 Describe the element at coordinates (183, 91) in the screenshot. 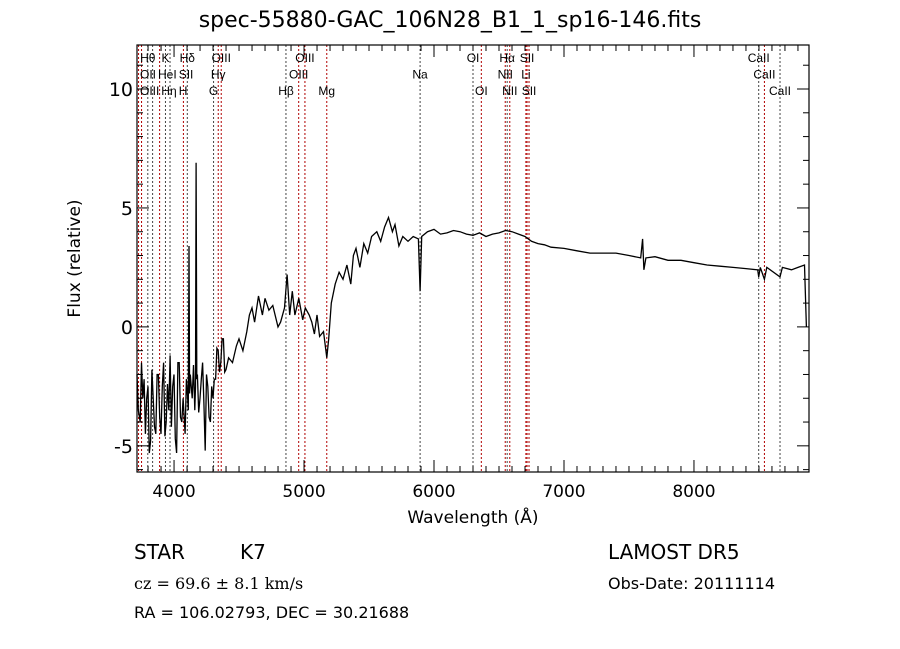

I see `line-marker-label: H` at that location.